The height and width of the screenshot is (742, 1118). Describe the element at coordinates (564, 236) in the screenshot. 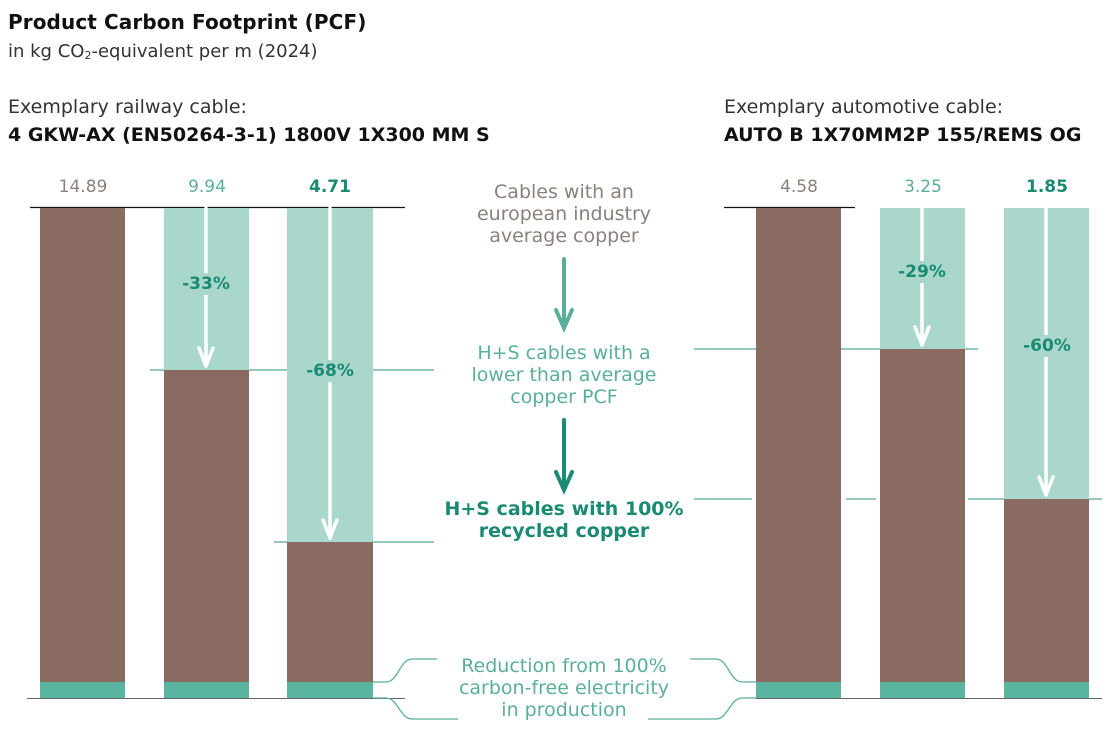

I see `legend-line: average copper` at that location.